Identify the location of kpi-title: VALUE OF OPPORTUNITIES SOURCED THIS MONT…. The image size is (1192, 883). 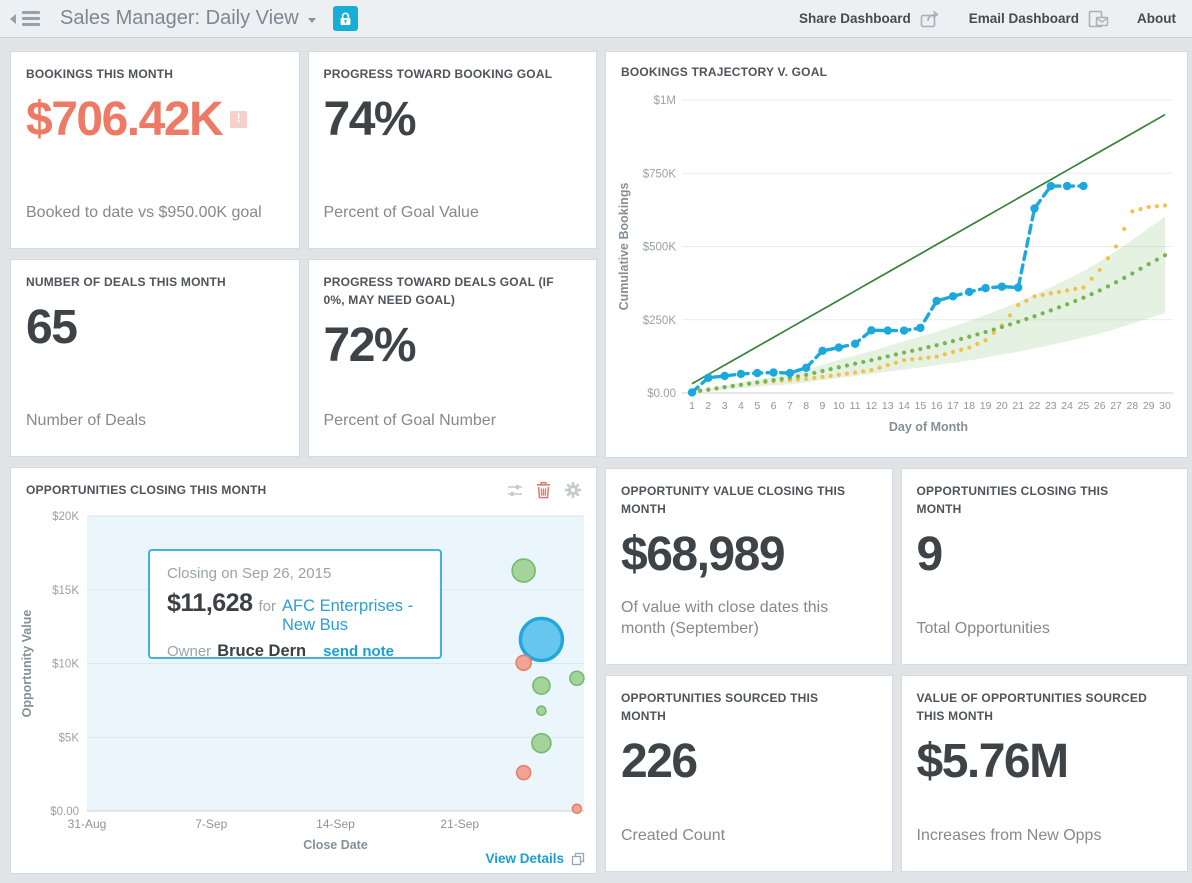
(1031, 707).